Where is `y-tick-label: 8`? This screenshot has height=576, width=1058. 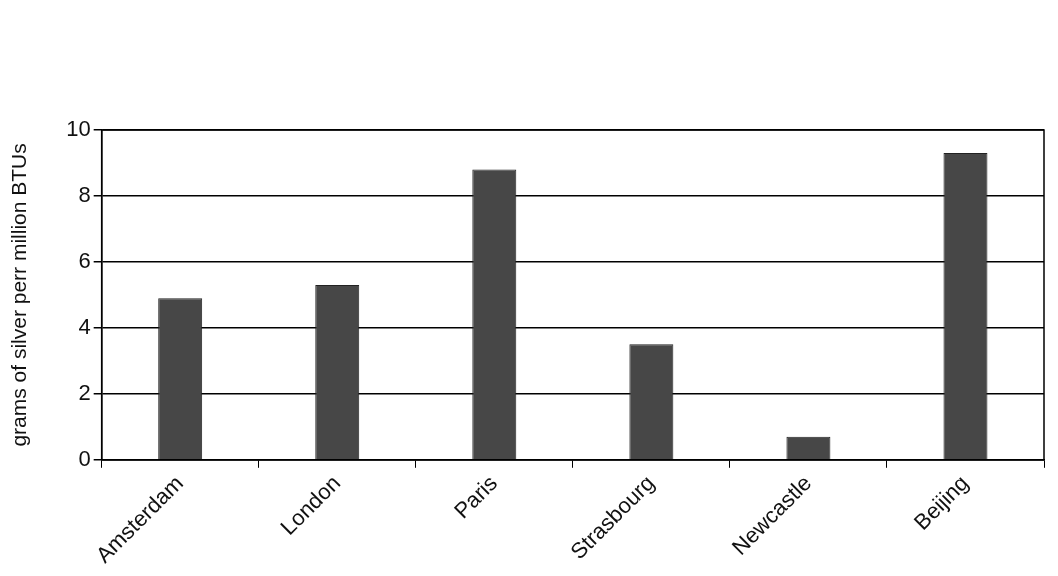
y-tick-label: 8 is located at coordinates (84, 195).